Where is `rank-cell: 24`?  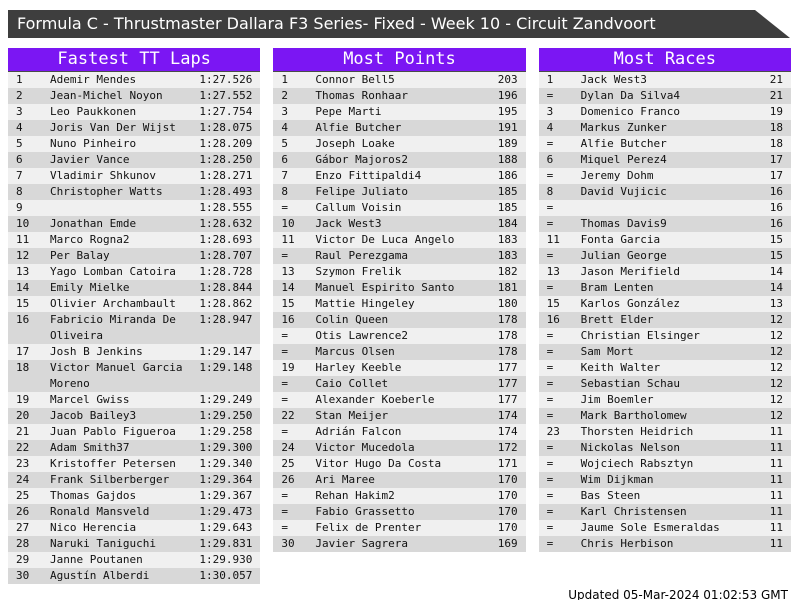
rank-cell: 24 is located at coordinates (288, 447).